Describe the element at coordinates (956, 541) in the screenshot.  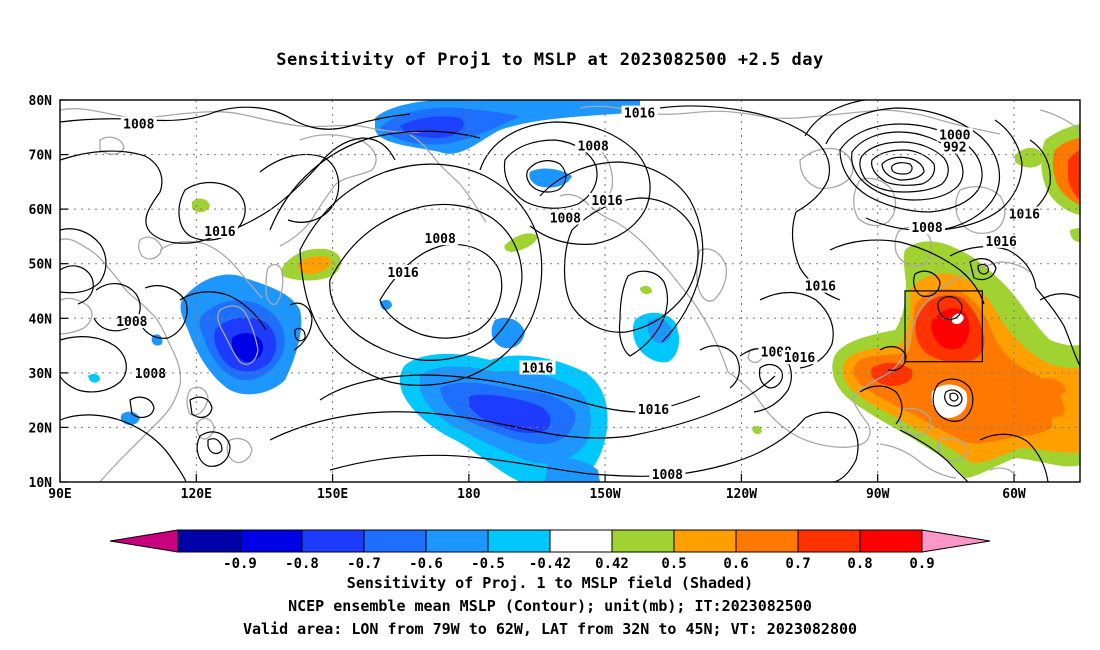
I see `colorbar-high-extension` at that location.